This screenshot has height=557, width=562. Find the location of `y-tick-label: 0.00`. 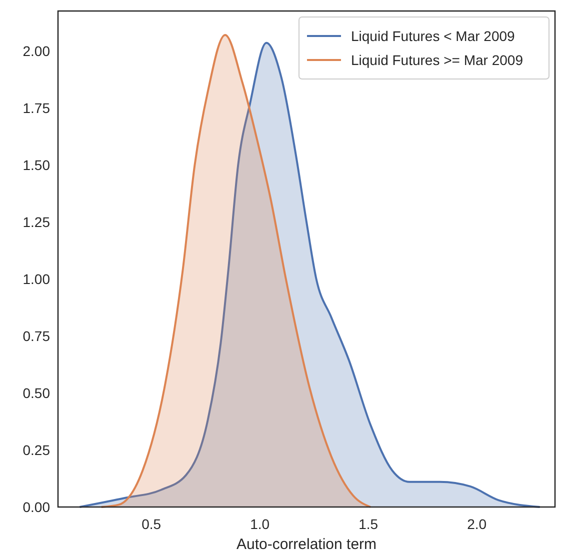

y-tick-label: 0.00 is located at coordinates (36, 506).